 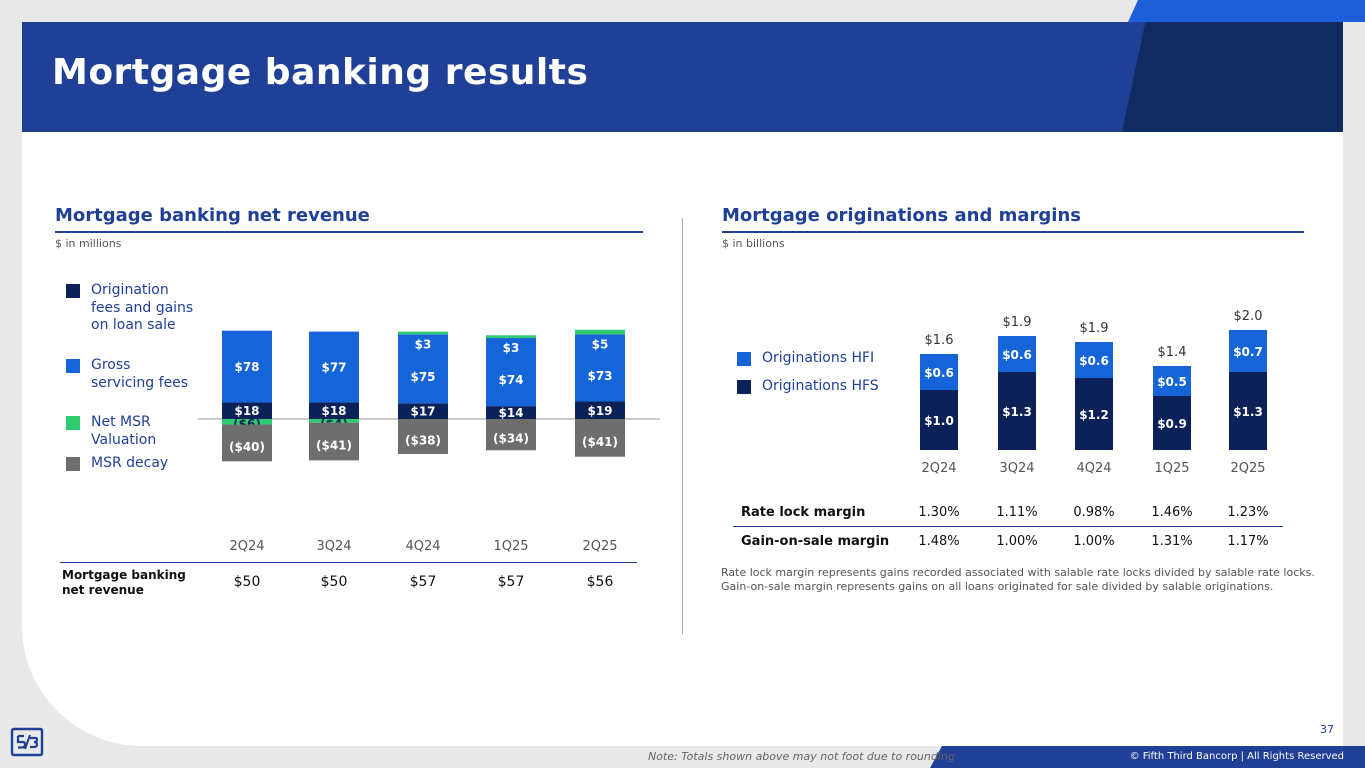 What do you see at coordinates (600, 344) in the screenshot?
I see `label-net-msr-2Q25: $5` at bounding box center [600, 344].